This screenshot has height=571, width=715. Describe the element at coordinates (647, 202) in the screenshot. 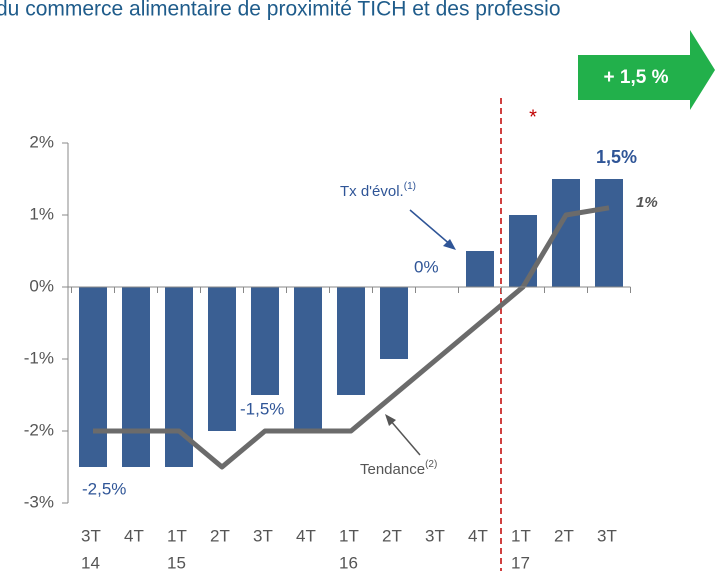

I see `data-label: 1%` at that location.